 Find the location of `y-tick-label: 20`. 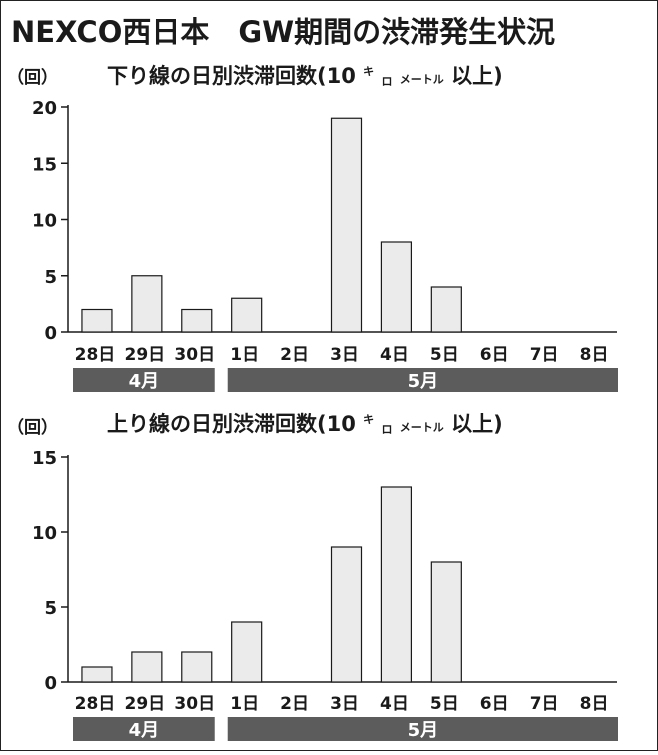

y-tick-label: 20 is located at coordinates (44, 108).